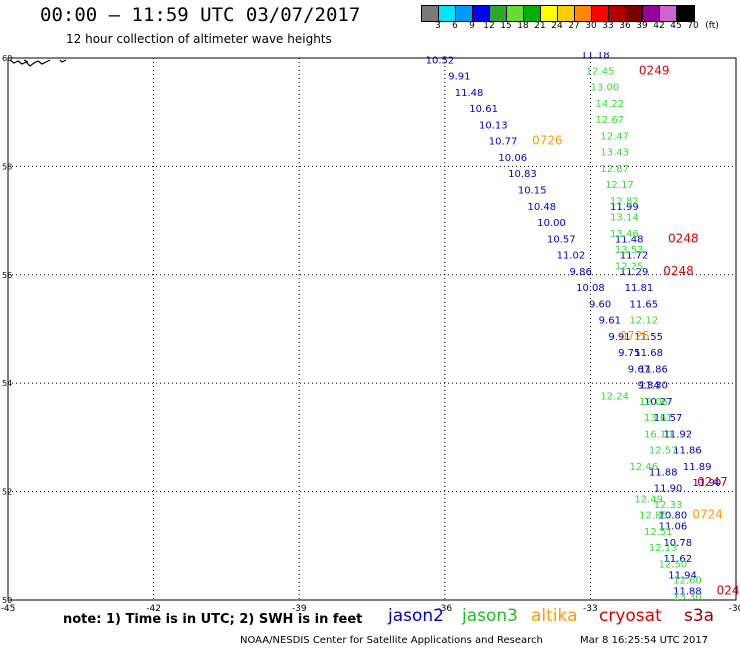 Image resolution: width=740 pixels, height=650 pixels. Describe the element at coordinates (532, 191) in the screenshot. I see `swh-label-jason2: 10.15` at that location.